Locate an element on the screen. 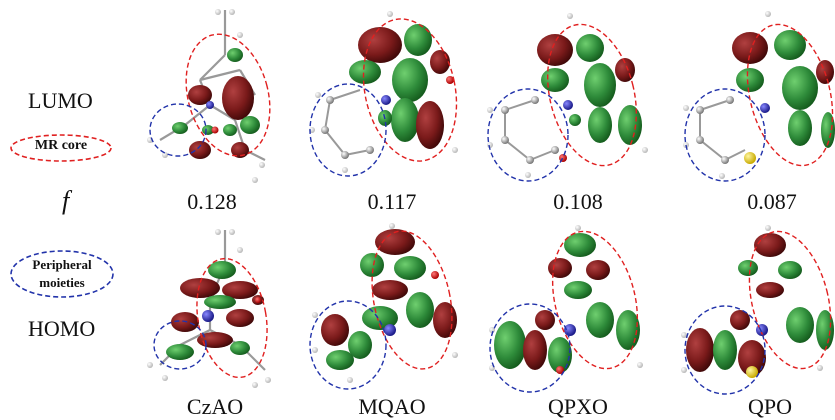 The height and width of the screenshot is (420, 835). peripheral-legend-oval is located at coordinates (62, 274).